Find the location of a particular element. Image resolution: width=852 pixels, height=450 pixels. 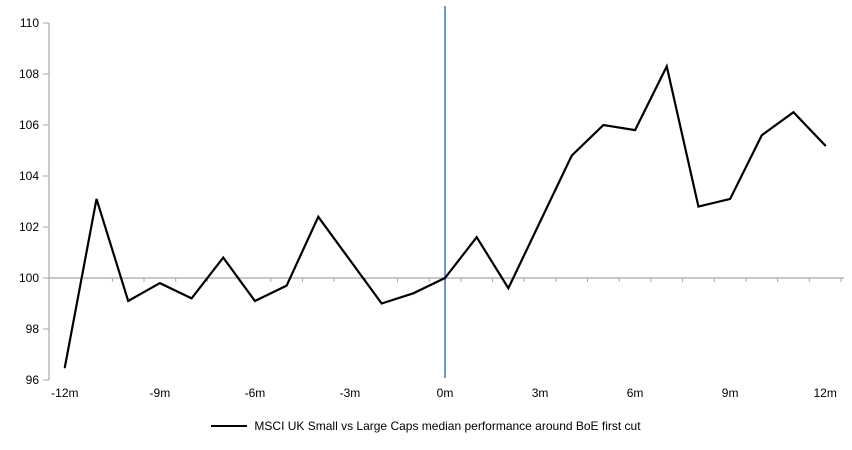

x-tick-label: -9m is located at coordinates (160, 393).